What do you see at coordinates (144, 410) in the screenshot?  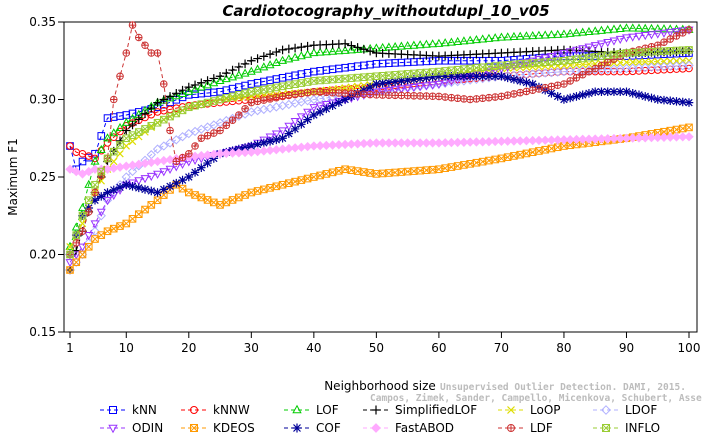 I see `legend-label: kNN` at bounding box center [144, 410].